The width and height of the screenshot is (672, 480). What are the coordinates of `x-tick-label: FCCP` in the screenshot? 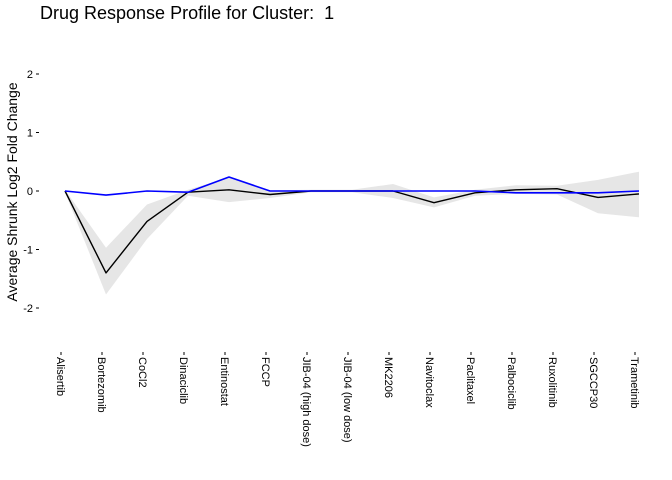 It's located at (265, 372).